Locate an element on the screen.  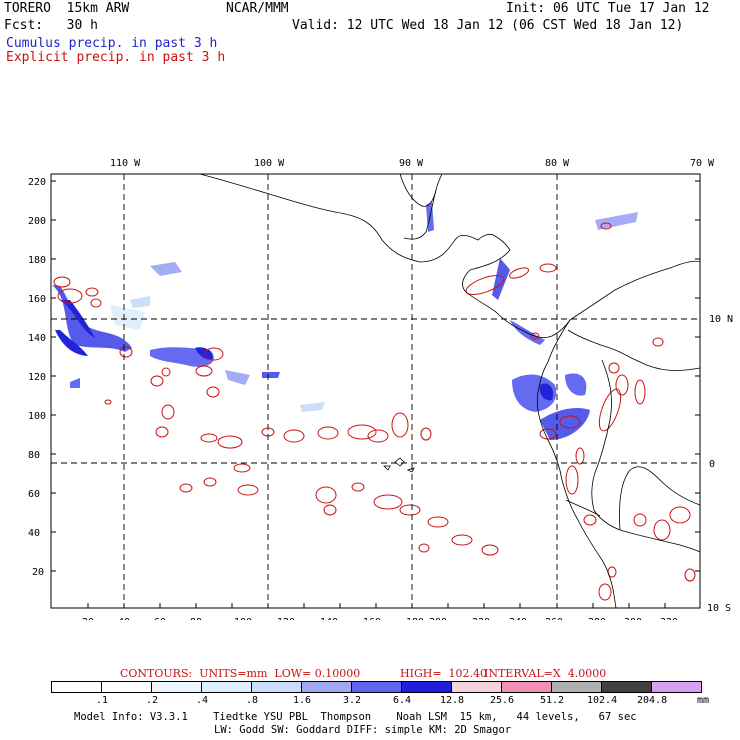
lat-label-10s: 10 S is located at coordinates (719, 608).